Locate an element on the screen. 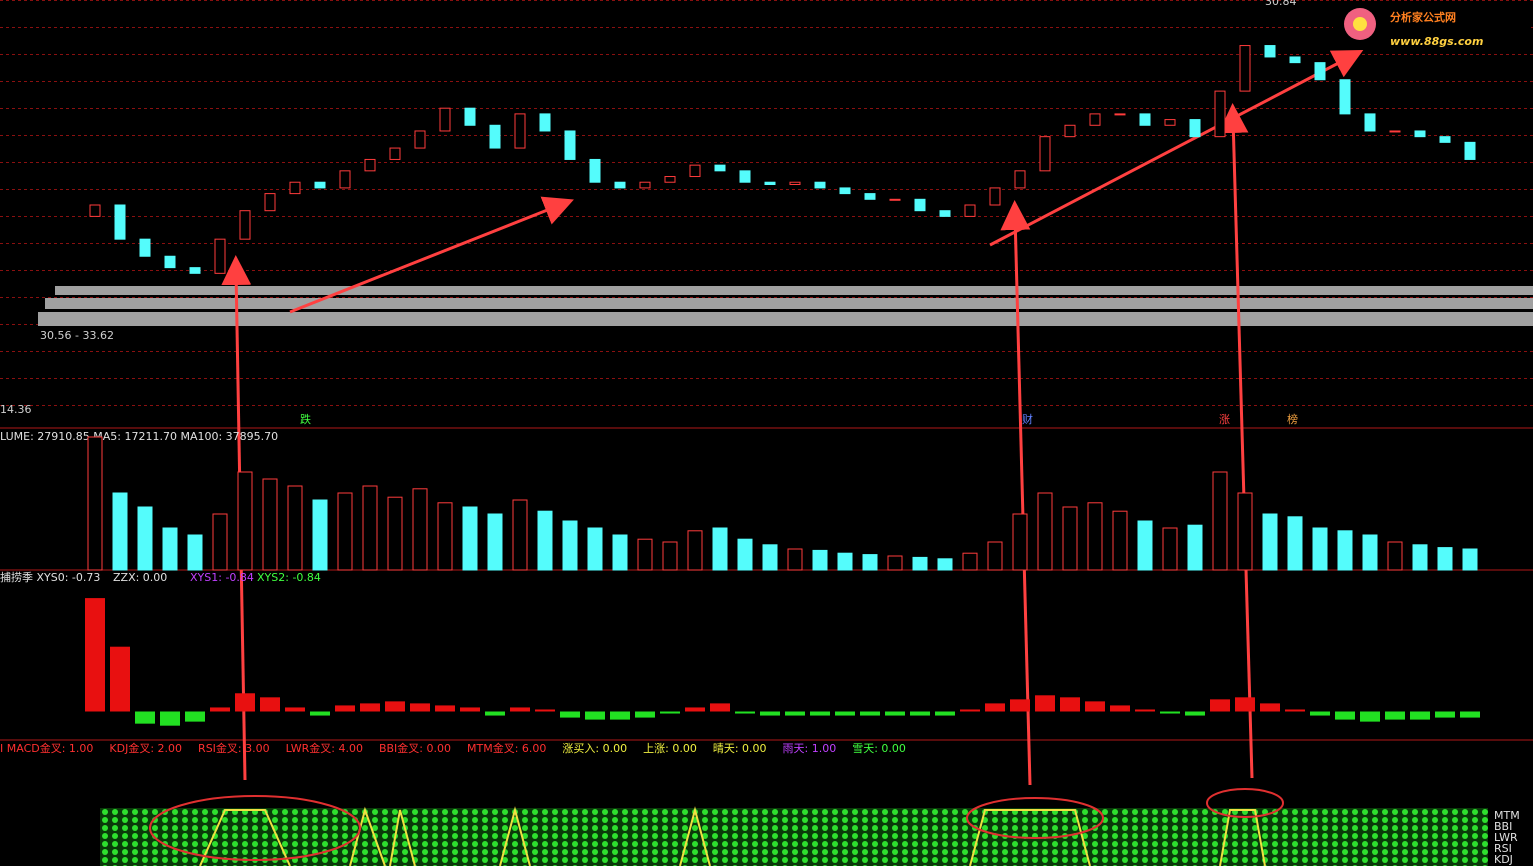 The width and height of the screenshot is (1533, 866). indicator-legend: 捕捞季 XYS0: -0.73 is located at coordinates (50, 577).